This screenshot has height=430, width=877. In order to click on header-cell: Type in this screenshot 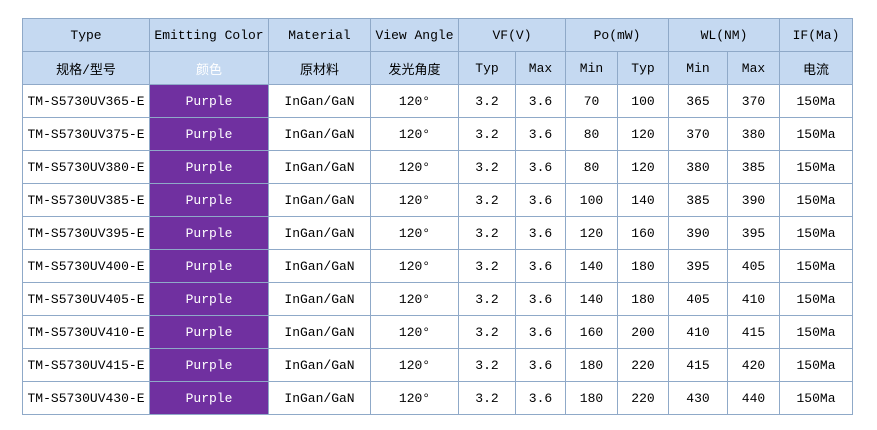, I will do `click(86, 35)`.